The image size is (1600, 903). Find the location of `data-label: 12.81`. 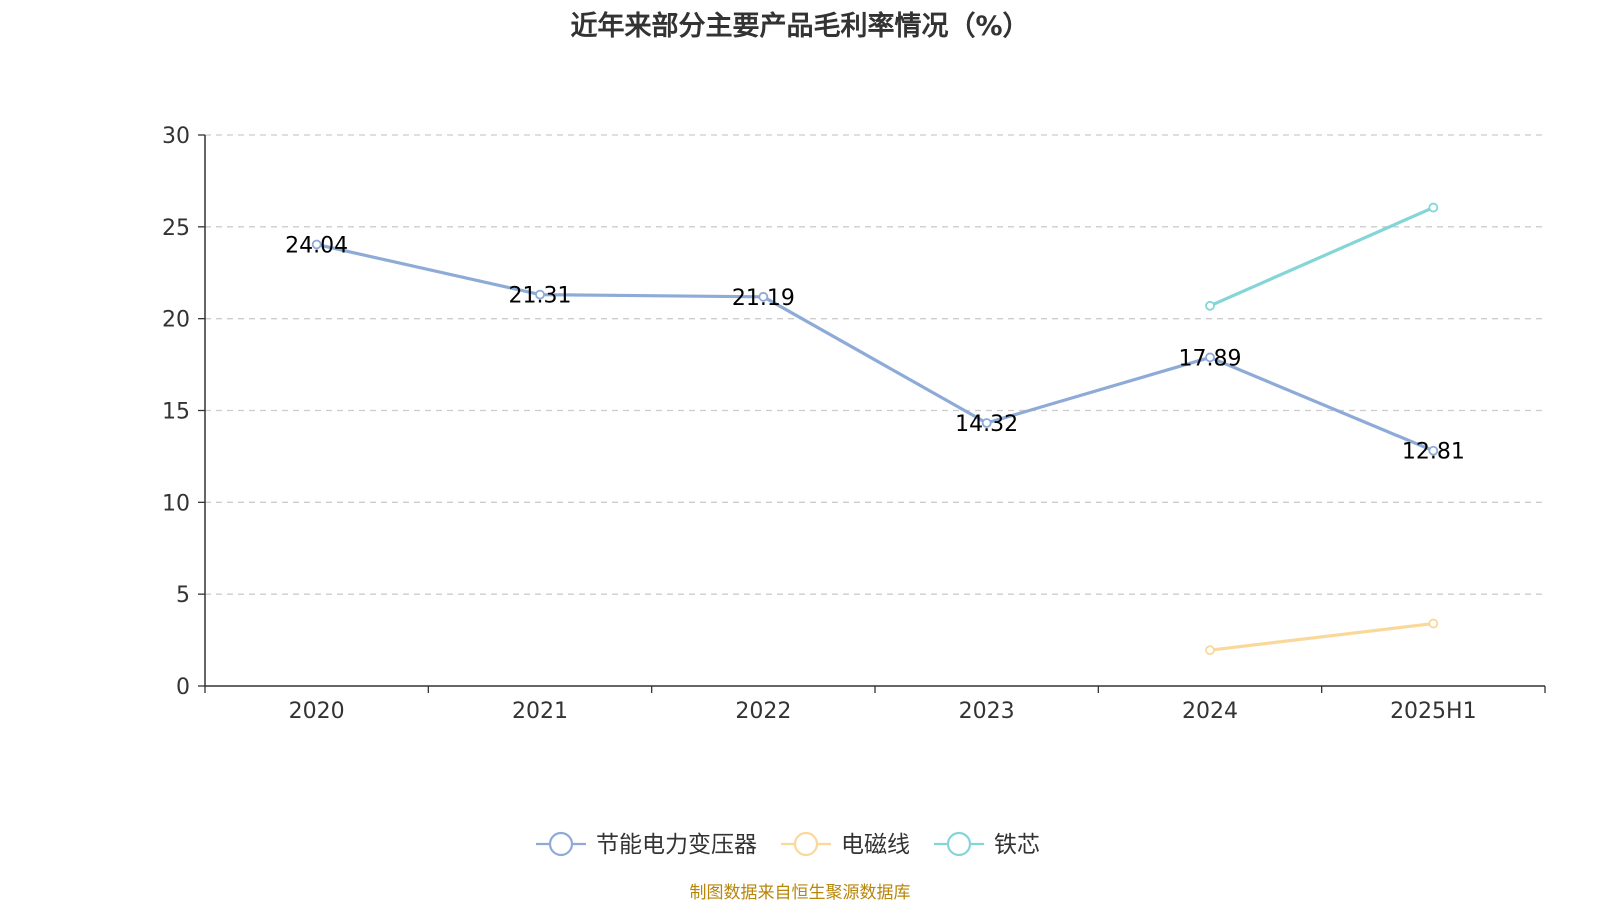

data-label: 12.81 is located at coordinates (1433, 452).